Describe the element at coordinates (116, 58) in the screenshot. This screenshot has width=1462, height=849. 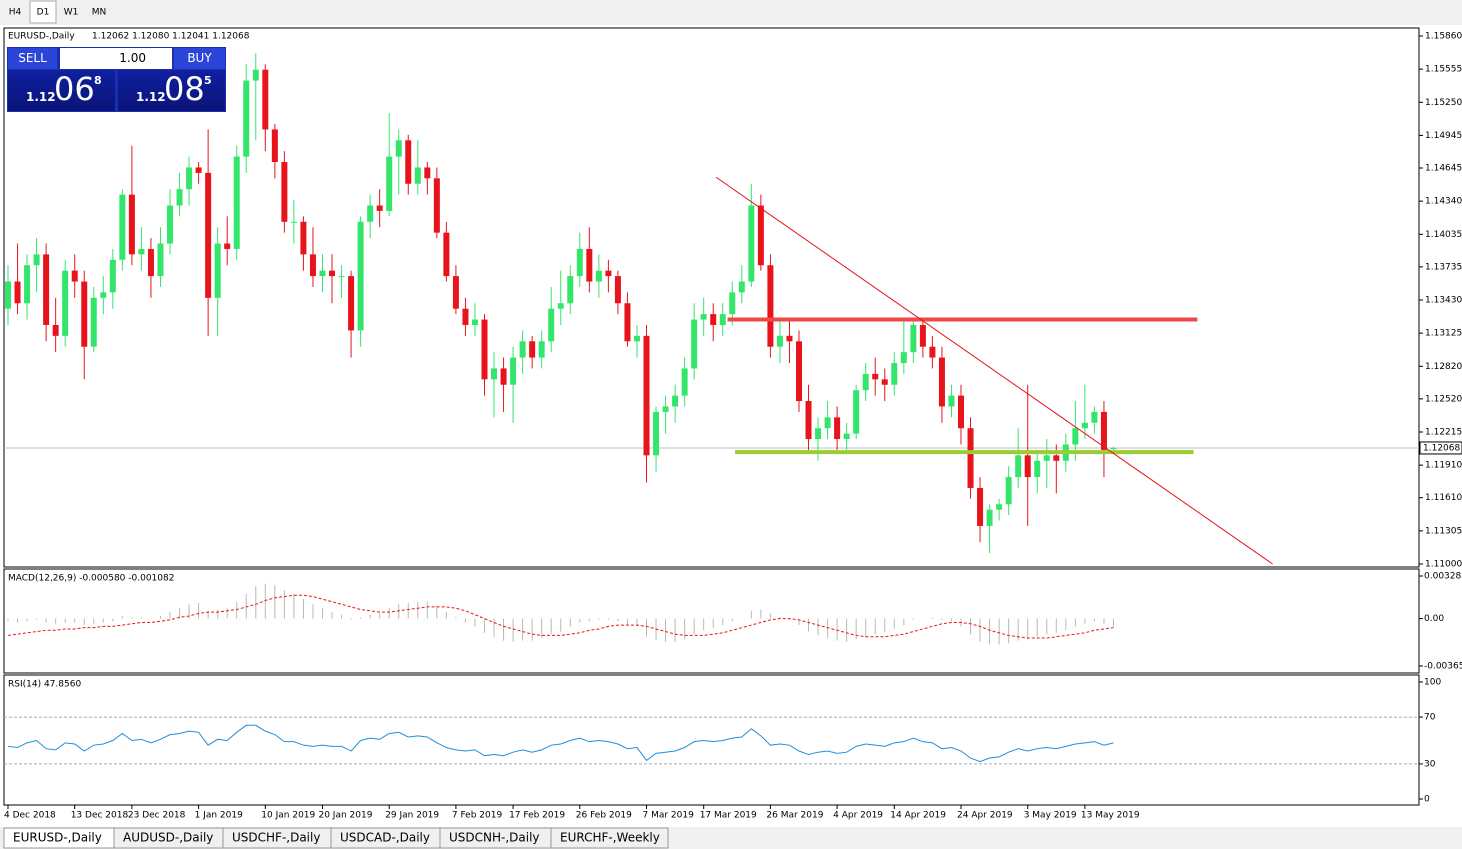
I see `lot-input: 1.00` at that location.